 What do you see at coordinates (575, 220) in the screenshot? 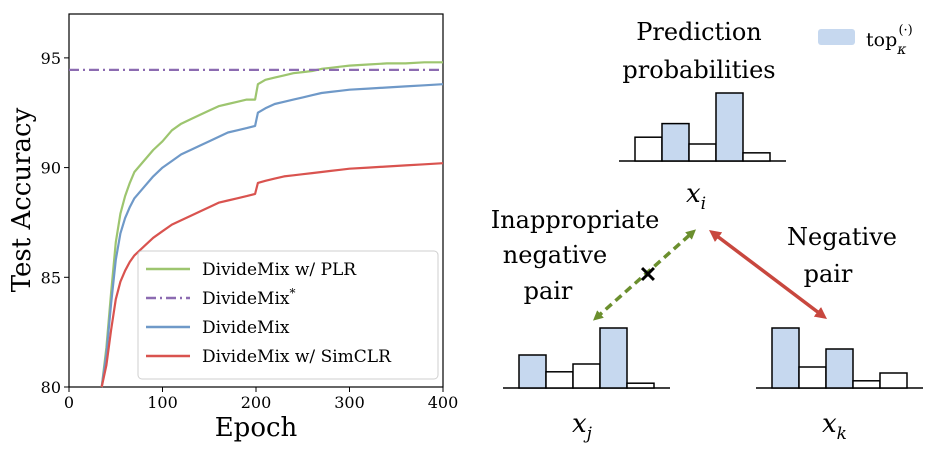
I see `inappropriate-label-line1: Inappropriate` at bounding box center [575, 220].